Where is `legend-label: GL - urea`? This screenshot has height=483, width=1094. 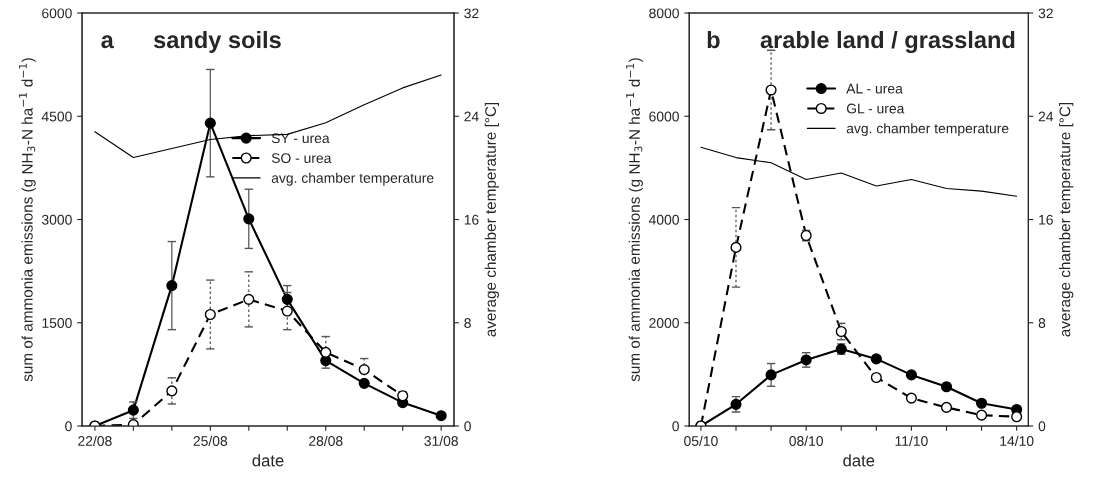
legend-label: GL - urea is located at coordinates (875, 108).